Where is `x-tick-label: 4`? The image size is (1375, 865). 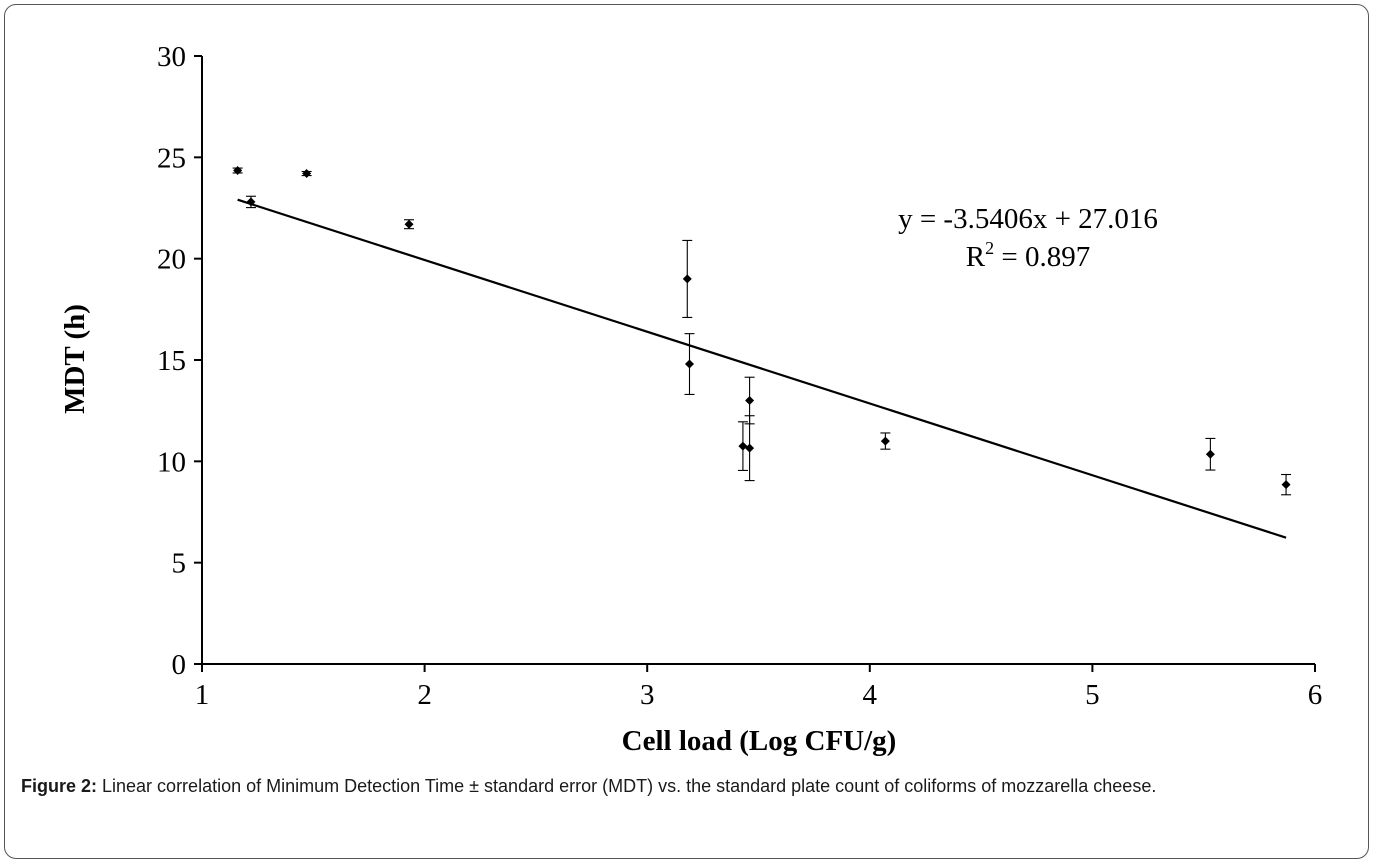
x-tick-label: 4 is located at coordinates (870, 695).